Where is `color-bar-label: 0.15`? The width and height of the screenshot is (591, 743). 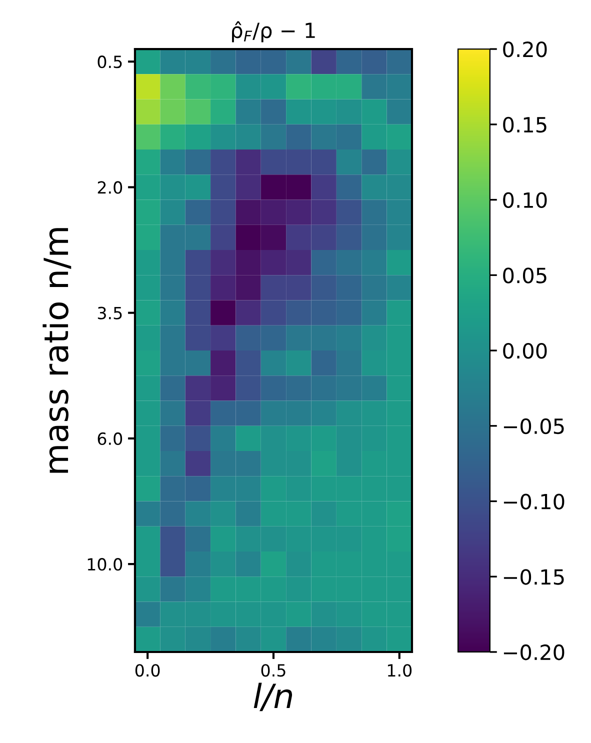 color-bar-label: 0.15 is located at coordinates (524, 124).